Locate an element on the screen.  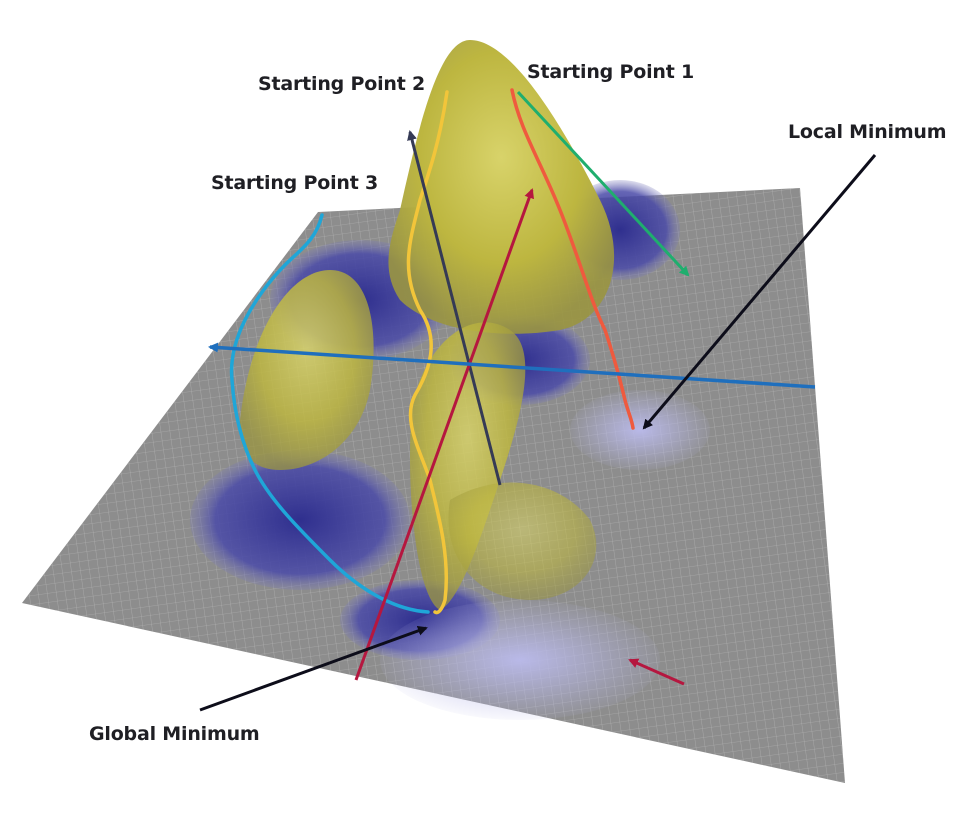
arrow-navy is located at coordinates (454, 308).